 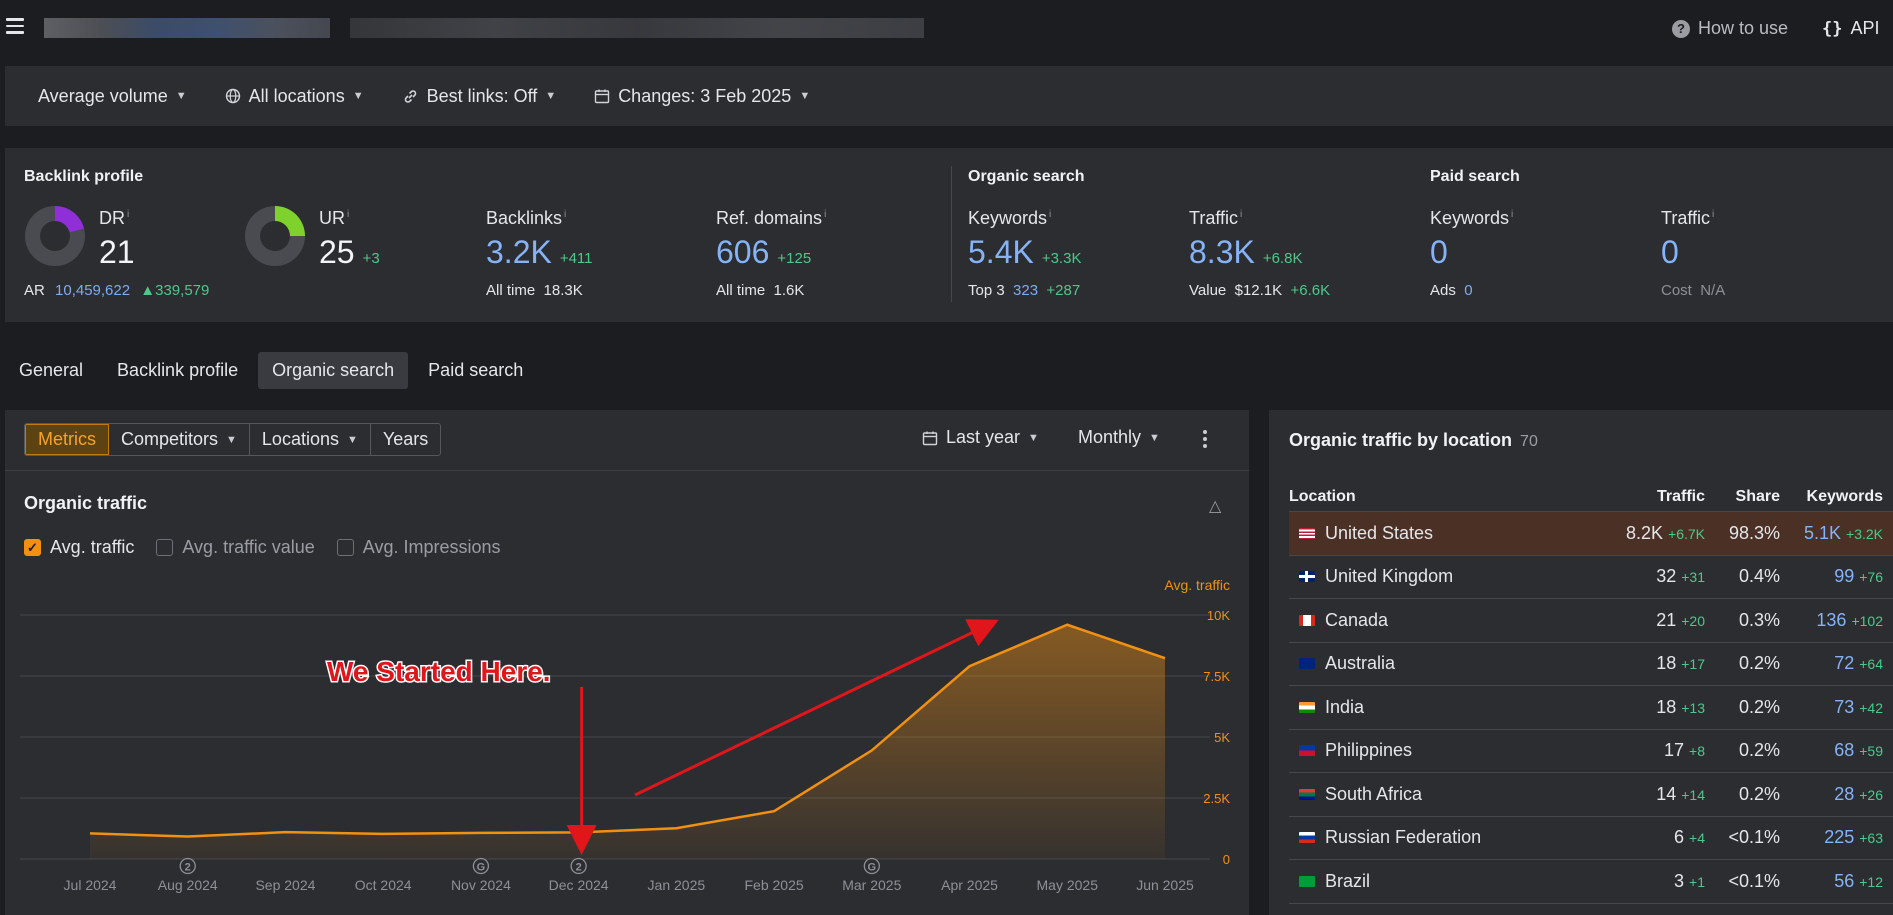 What do you see at coordinates (1670, 252) in the screenshot?
I see `paid-traffic-value: 0` at bounding box center [1670, 252].